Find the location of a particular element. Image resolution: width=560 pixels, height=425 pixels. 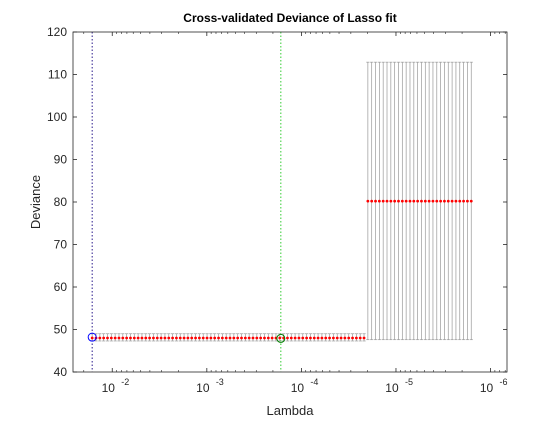

y-tick-label: 70 is located at coordinates (61, 245).